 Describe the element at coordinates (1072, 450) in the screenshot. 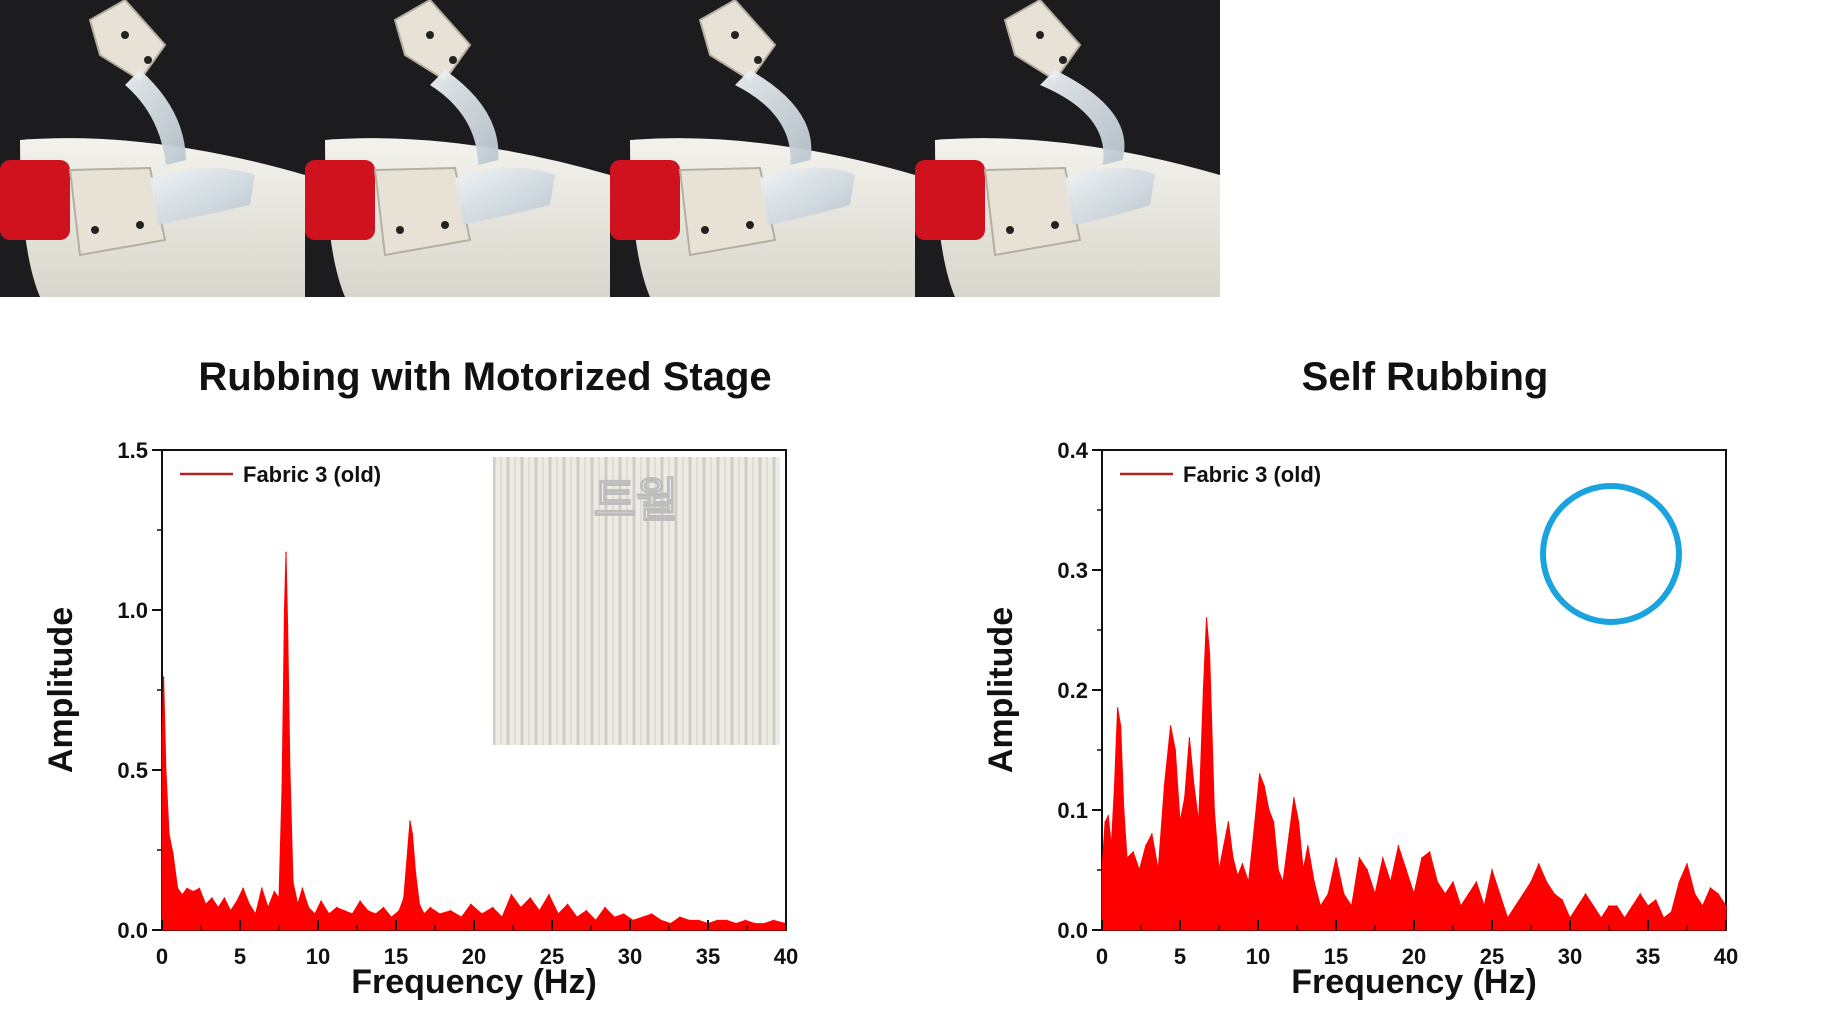

I see `y-tick-label: 0.4` at that location.